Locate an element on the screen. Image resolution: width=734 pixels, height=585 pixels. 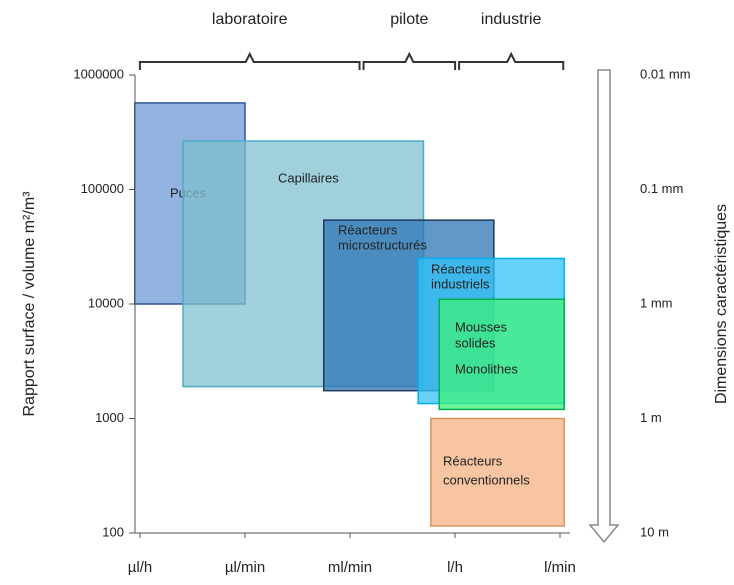
region-label: solides is located at coordinates (475, 342).